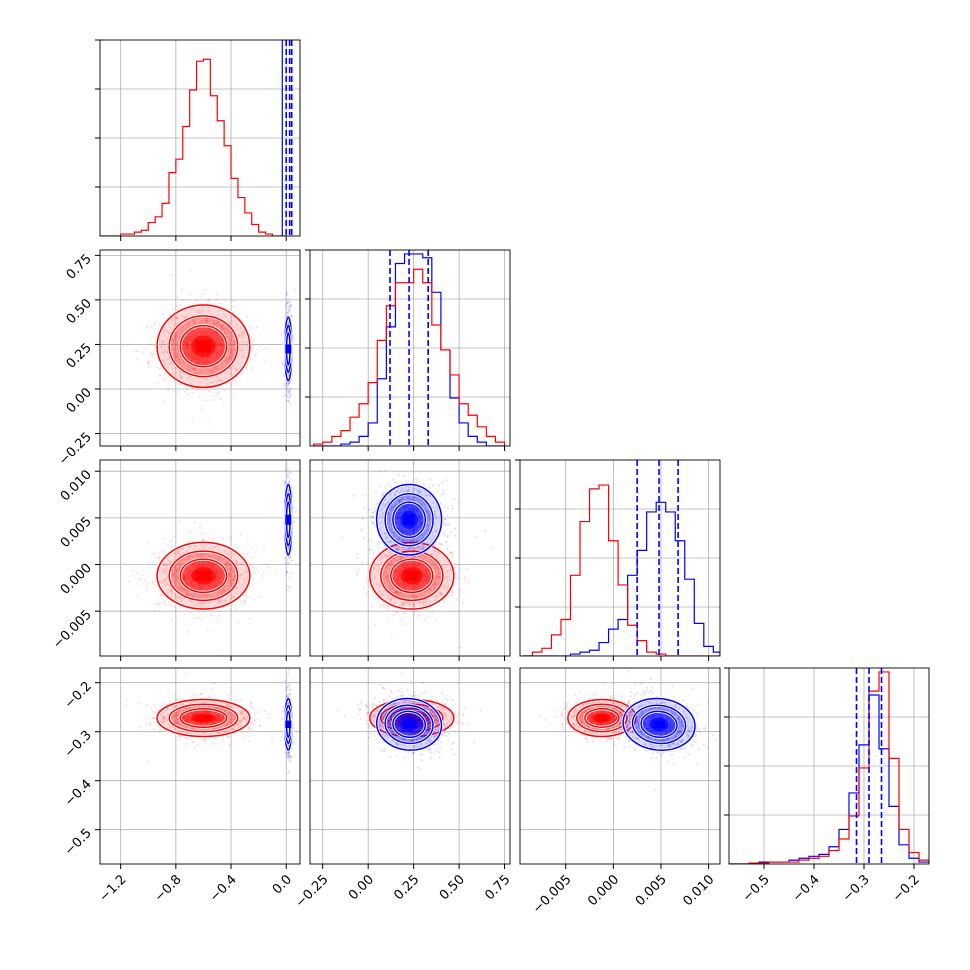 The width and height of the screenshot is (970, 970). What do you see at coordinates (79, 267) in the screenshot?
I see `tick-label-y: 0.75` at bounding box center [79, 267].